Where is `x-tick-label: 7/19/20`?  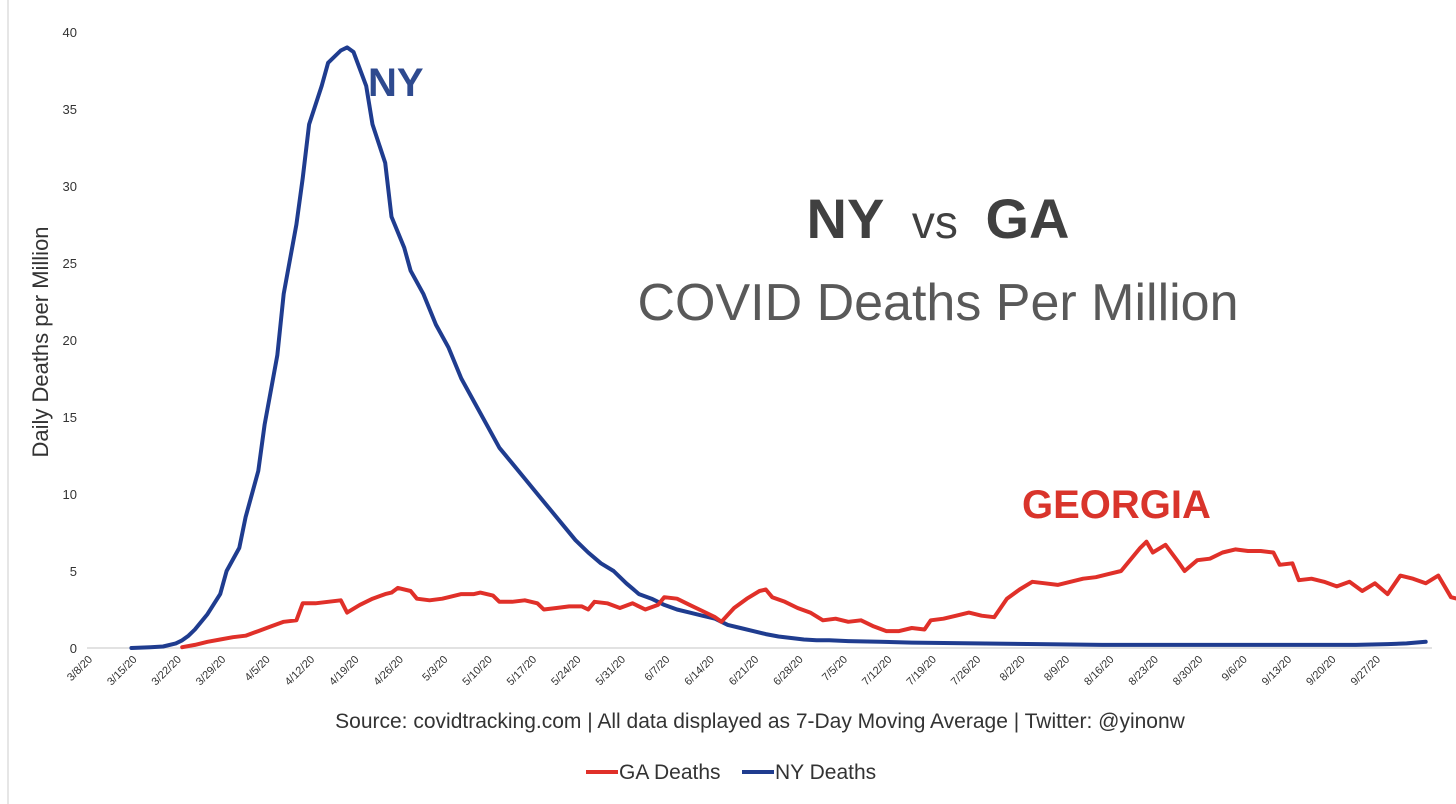 x-tick-label: 7/19/20 is located at coordinates (921, 671).